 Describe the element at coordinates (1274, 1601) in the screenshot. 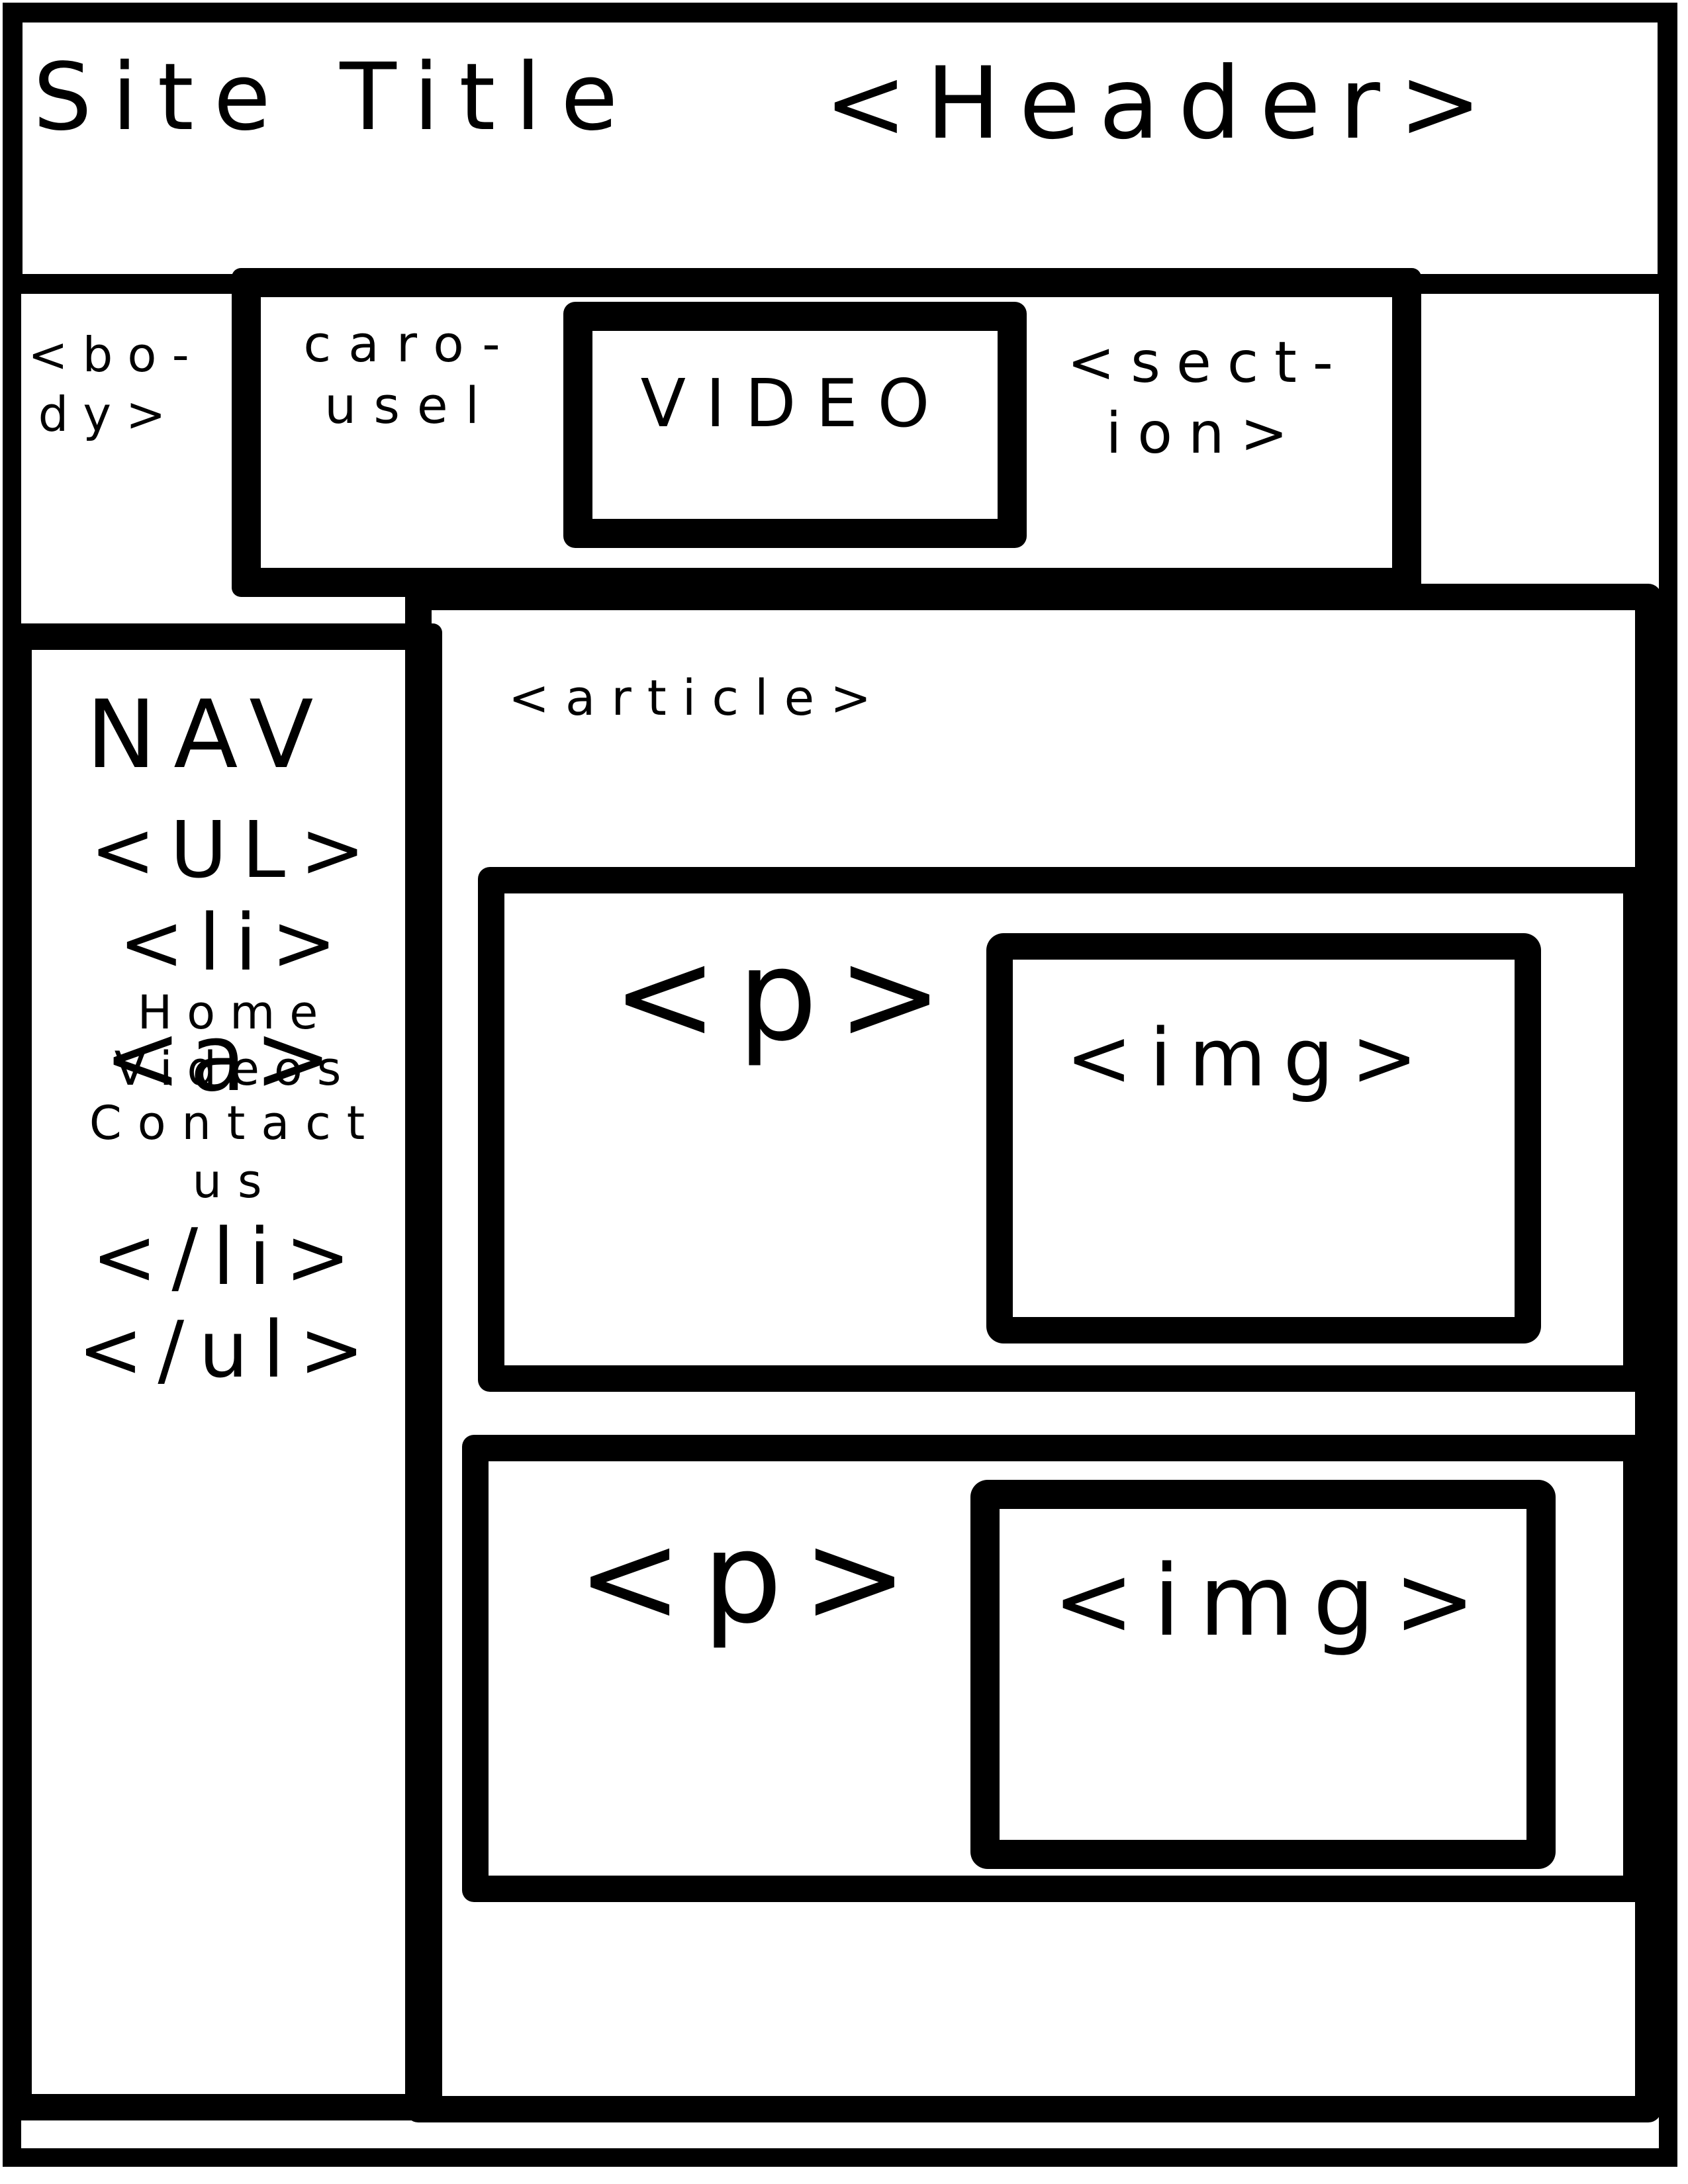

I see `image-label-2: <img>` at that location.